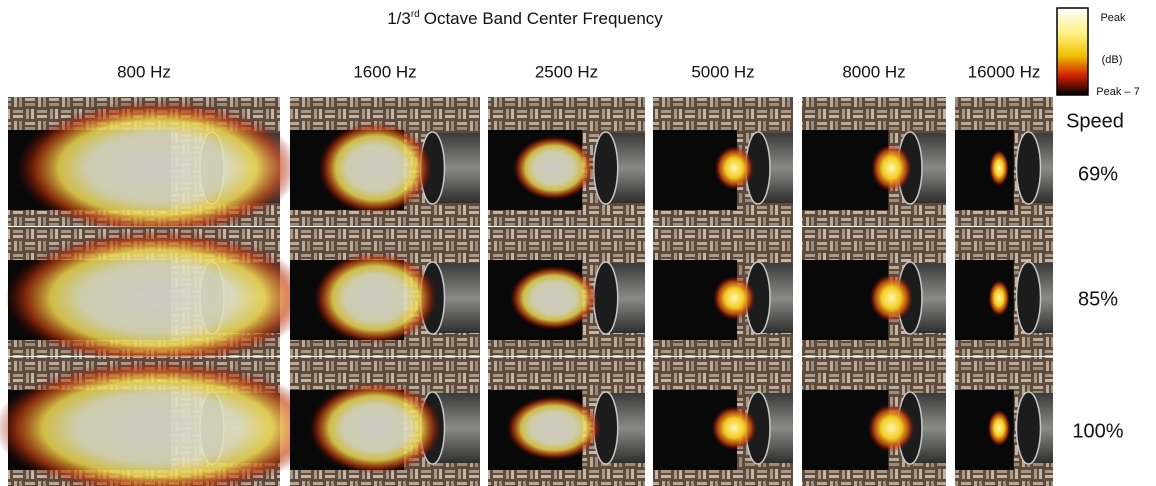 Image resolution: width=1156 pixels, height=486 pixels. I want to click on row-label: 100%, so click(1097, 431).